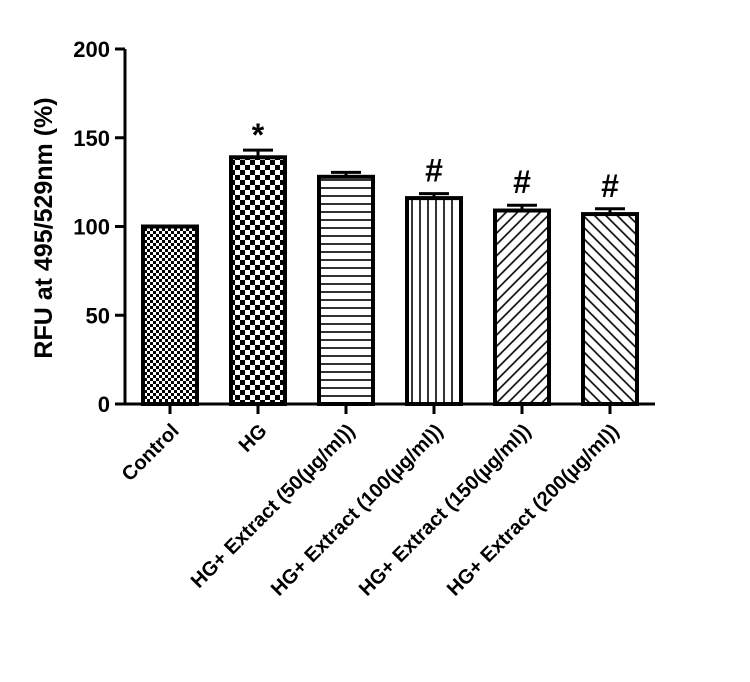 The width and height of the screenshot is (750, 682). What do you see at coordinates (533, 510) in the screenshot?
I see `category-label: HG+ Extract (200(µg/ml))` at bounding box center [533, 510].